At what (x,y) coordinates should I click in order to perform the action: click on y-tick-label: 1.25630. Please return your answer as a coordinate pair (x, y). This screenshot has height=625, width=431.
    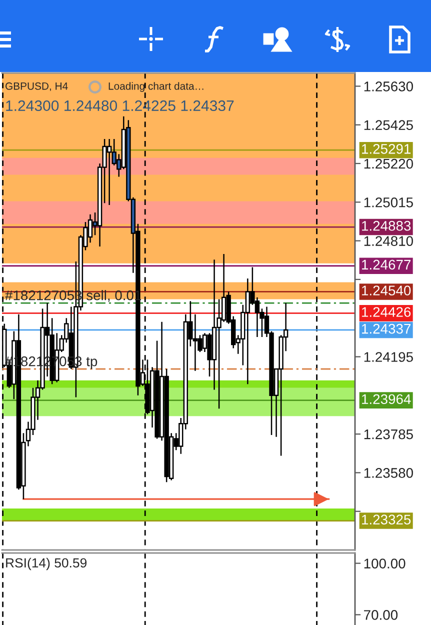
    Looking at the image, I should click on (388, 87).